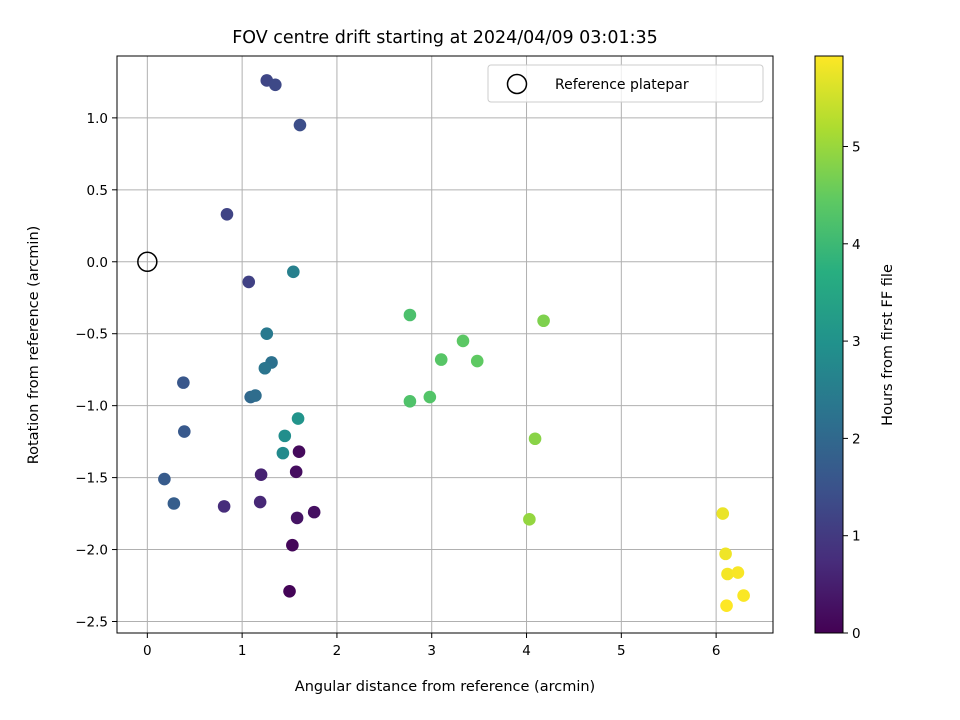 Image resolution: width=960 pixels, height=720 pixels. I want to click on x-tick-label: 1, so click(242, 651).